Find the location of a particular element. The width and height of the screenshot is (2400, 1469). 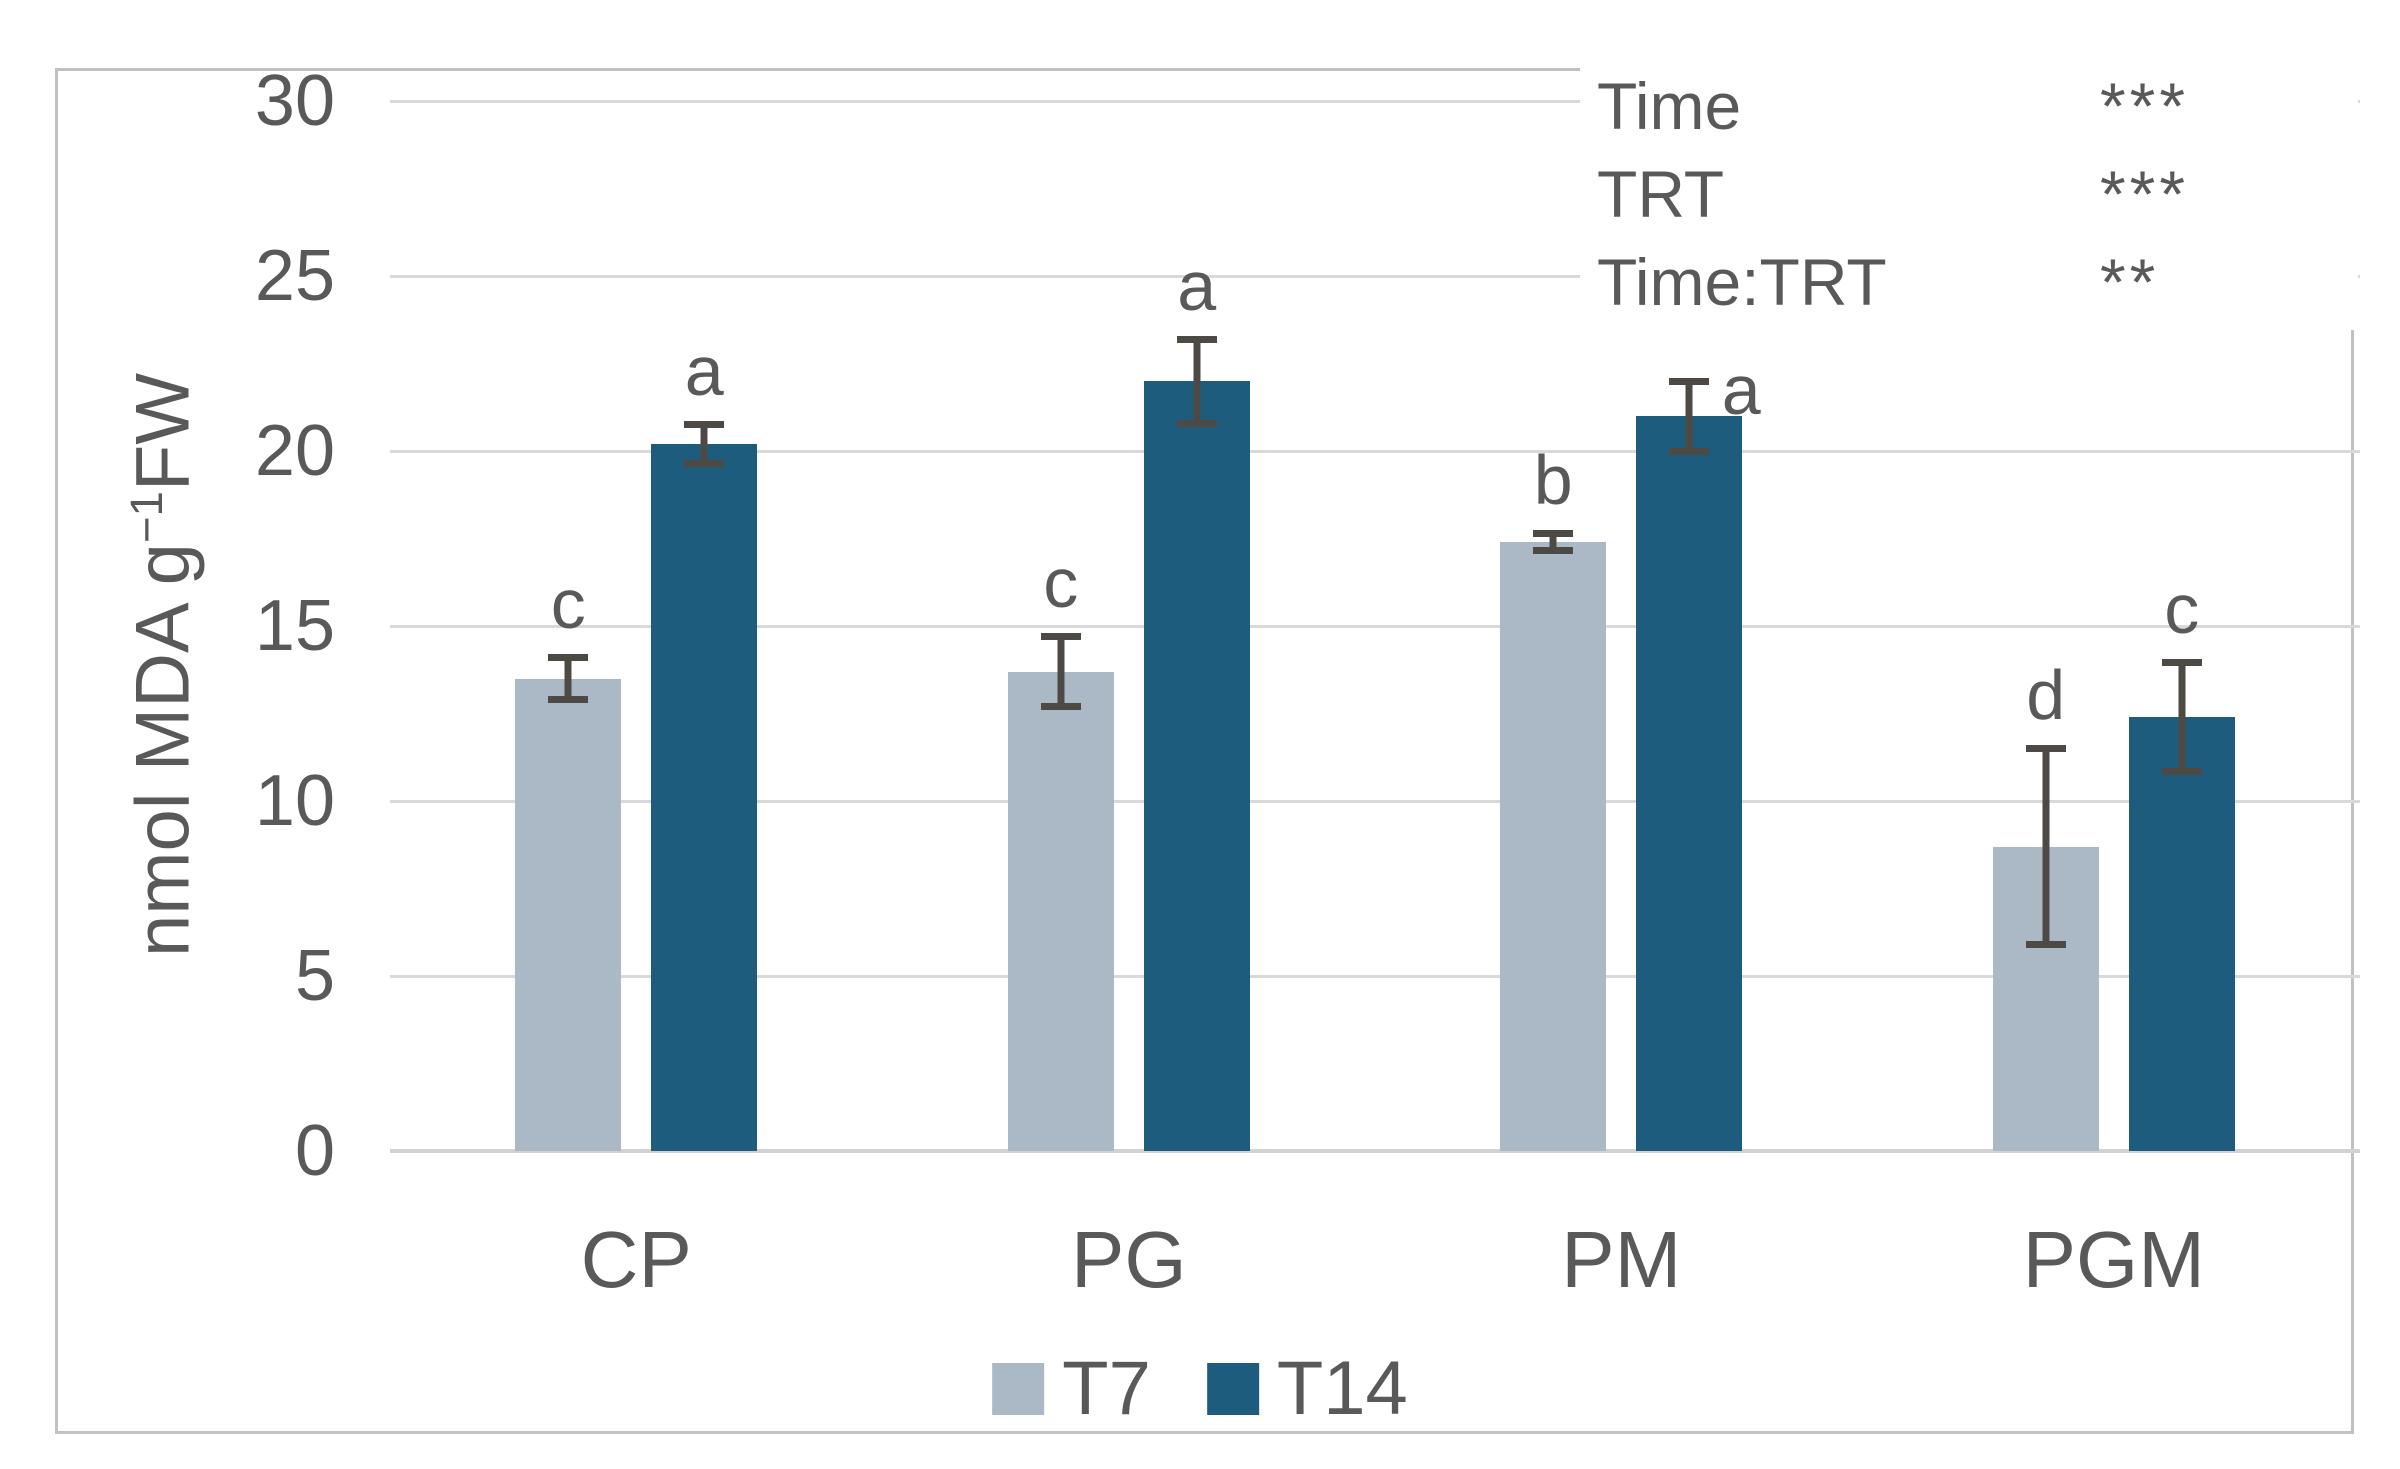

legend-item-T7: T7 is located at coordinates (1071, 1389).